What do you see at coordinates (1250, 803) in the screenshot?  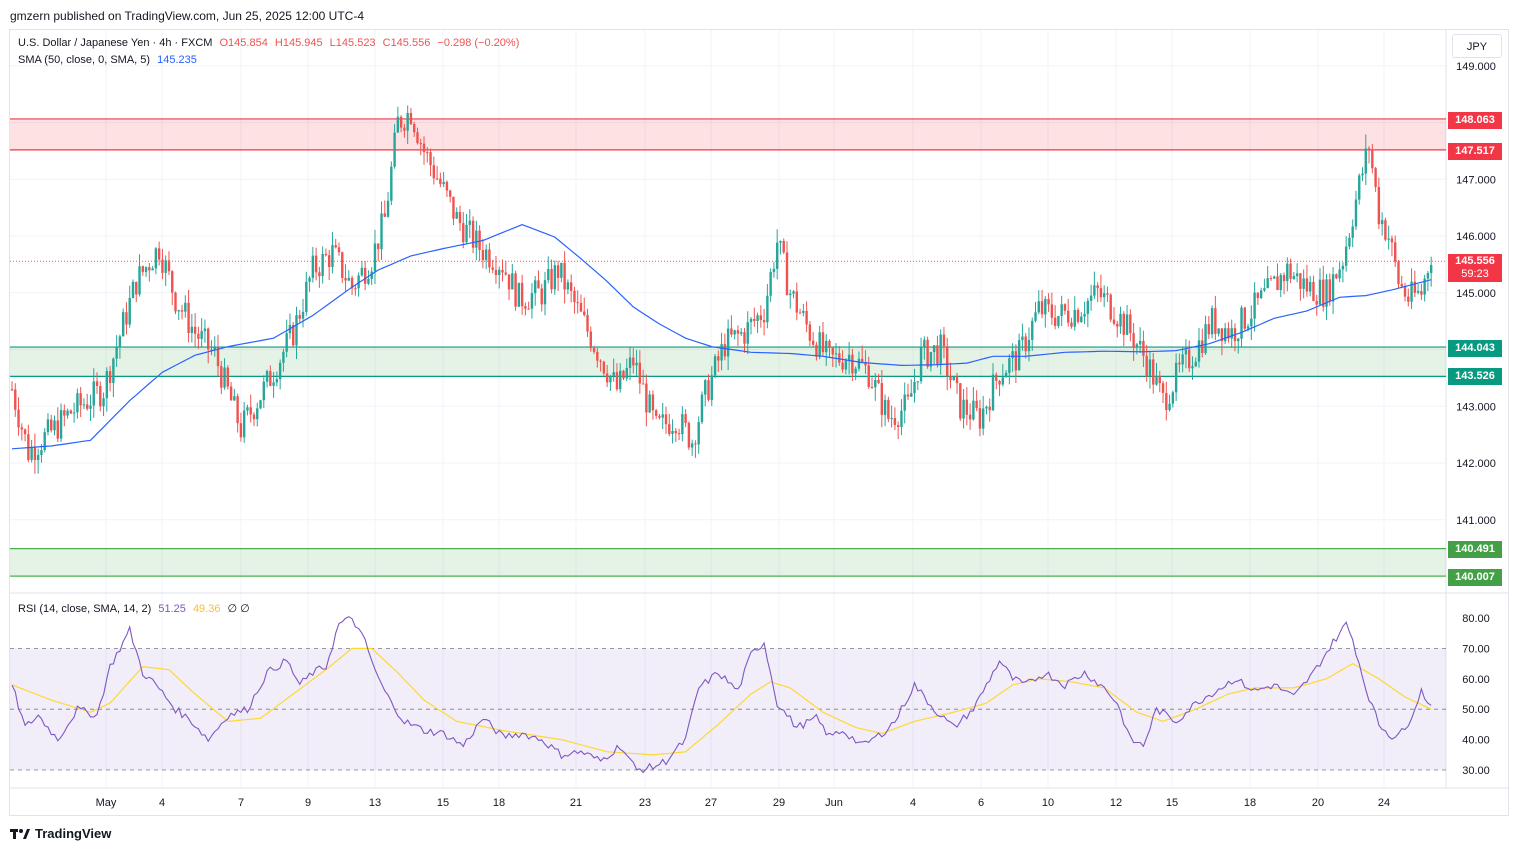 I see `time-tick-label: 18` at bounding box center [1250, 803].